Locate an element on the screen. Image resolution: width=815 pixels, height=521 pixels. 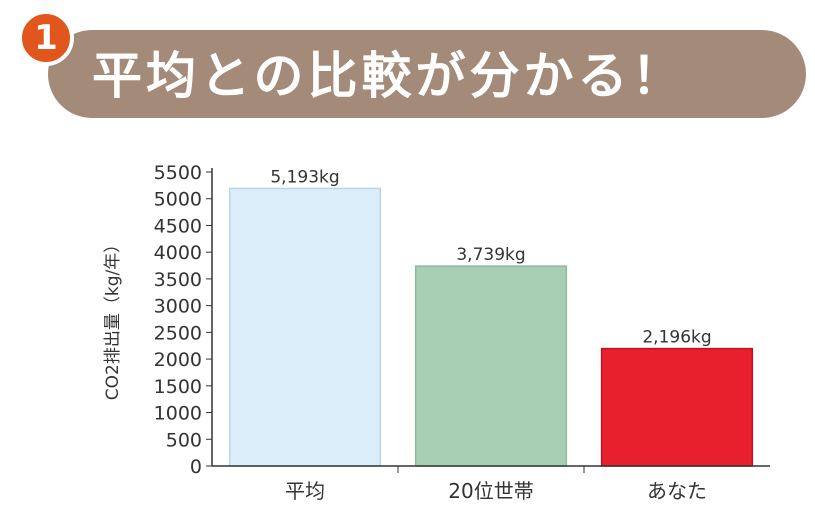
y-tick-label: 4000 is located at coordinates (178, 253).